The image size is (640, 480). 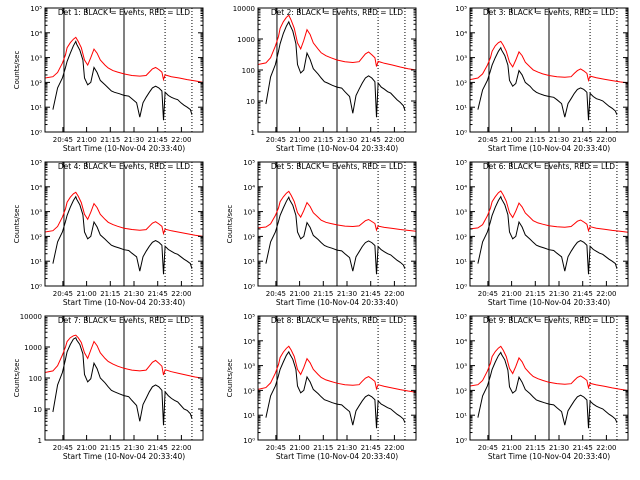 I want to click on chart-title: Det 7: BLACK = Events, RED = LLD, so click(x=124, y=320).